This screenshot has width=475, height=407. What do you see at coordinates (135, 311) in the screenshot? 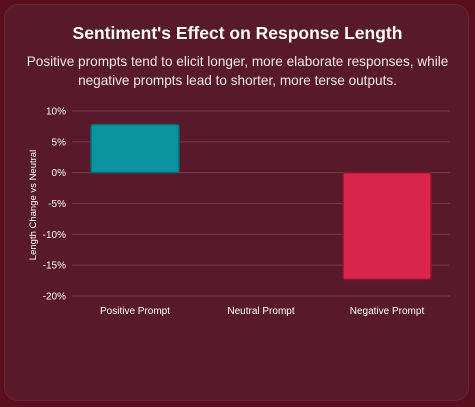
I see `x-category-label: Positive Prompt` at bounding box center [135, 311].